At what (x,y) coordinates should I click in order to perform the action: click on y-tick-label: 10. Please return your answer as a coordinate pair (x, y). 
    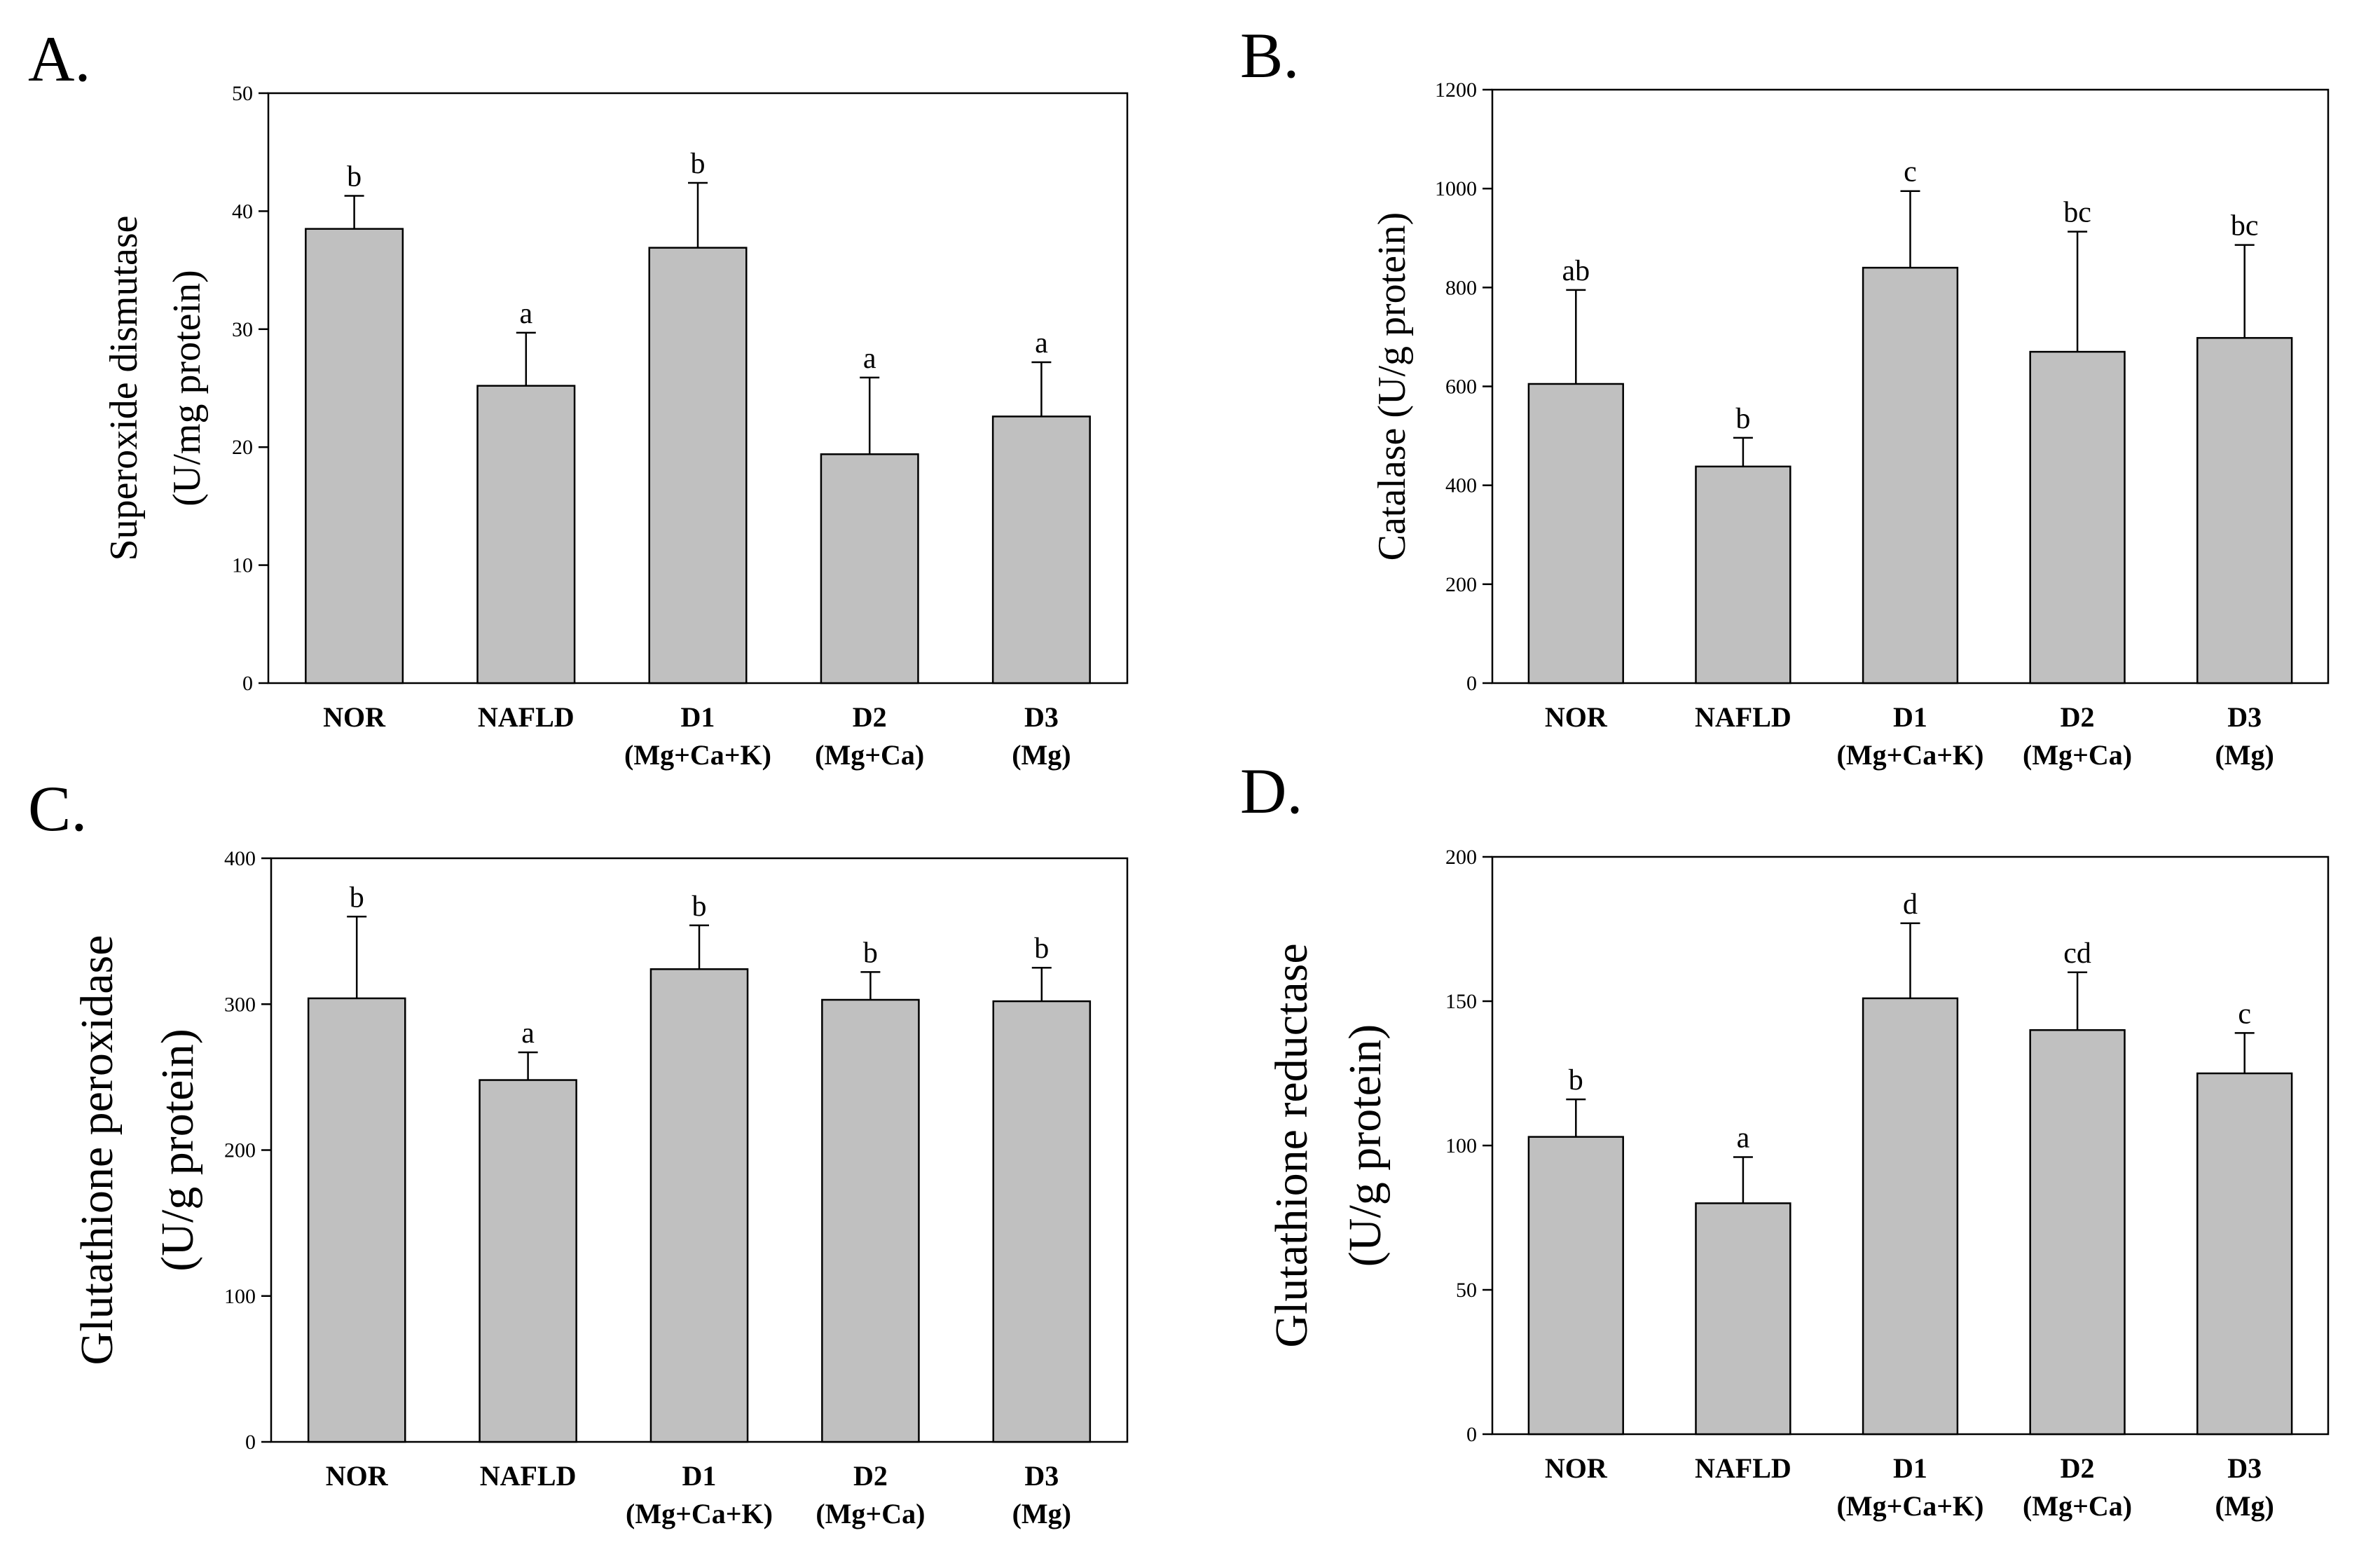
    Looking at the image, I should click on (242, 565).